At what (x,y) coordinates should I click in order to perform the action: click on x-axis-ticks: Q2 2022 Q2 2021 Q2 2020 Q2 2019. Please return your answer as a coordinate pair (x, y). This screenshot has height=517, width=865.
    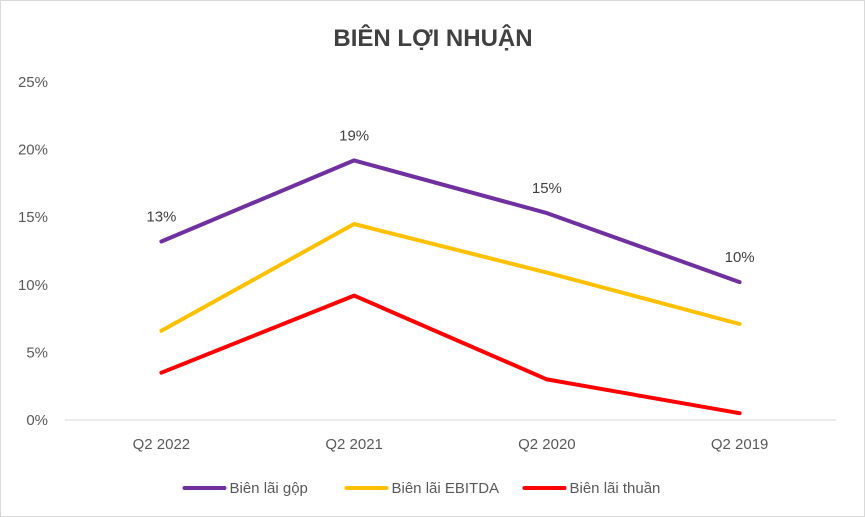
    Looking at the image, I should click on (451, 444).